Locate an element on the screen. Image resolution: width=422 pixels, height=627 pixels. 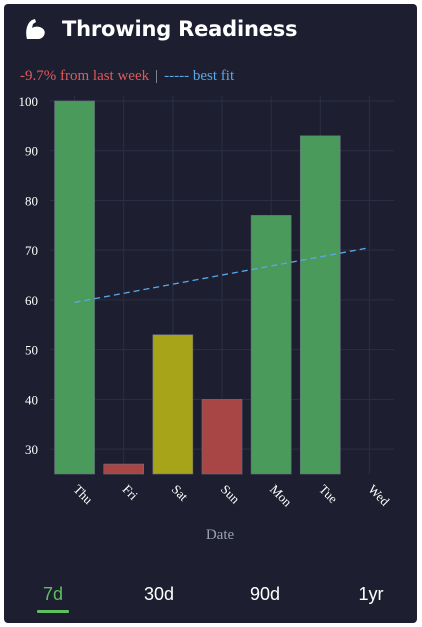
bar-fri is located at coordinates (124, 469).